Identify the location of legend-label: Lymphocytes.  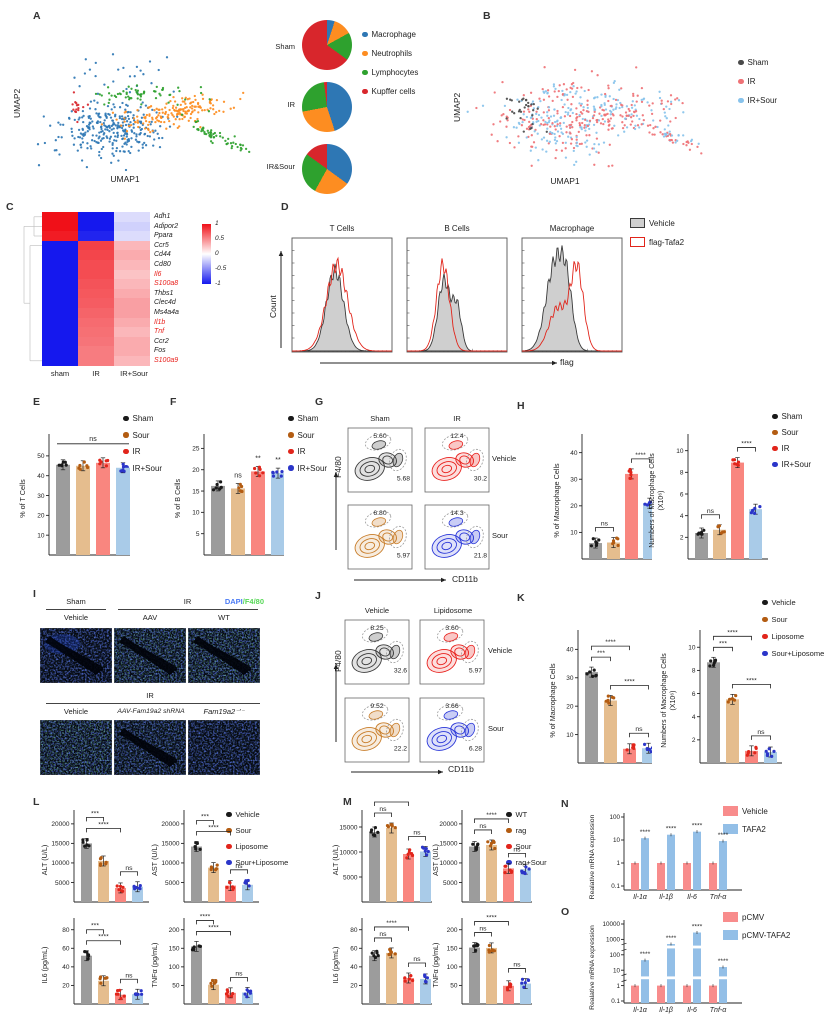
(395, 72).